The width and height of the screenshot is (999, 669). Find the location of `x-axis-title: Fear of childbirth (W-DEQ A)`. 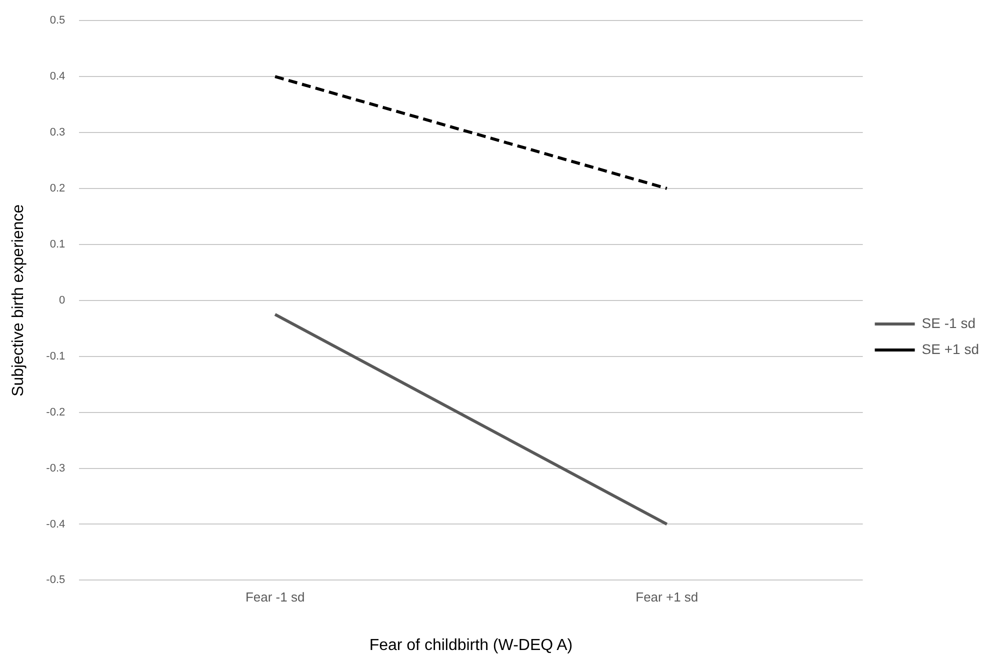

x-axis-title: Fear of childbirth (W-DEQ A) is located at coordinates (471, 645).